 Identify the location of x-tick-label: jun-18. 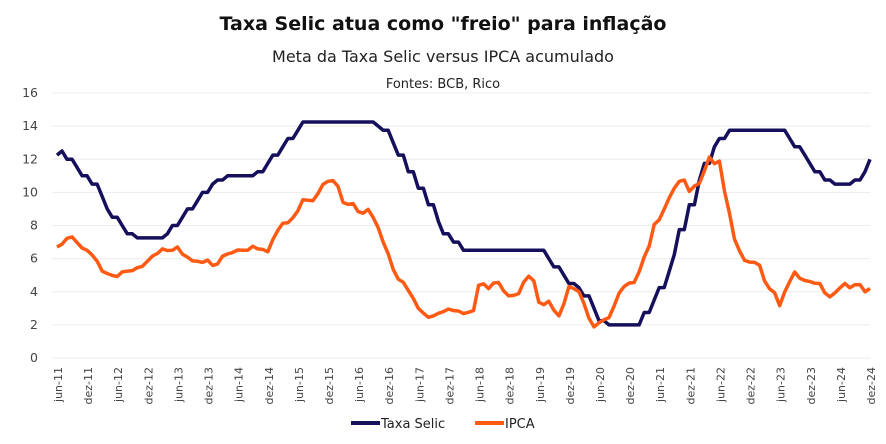
(480, 385).